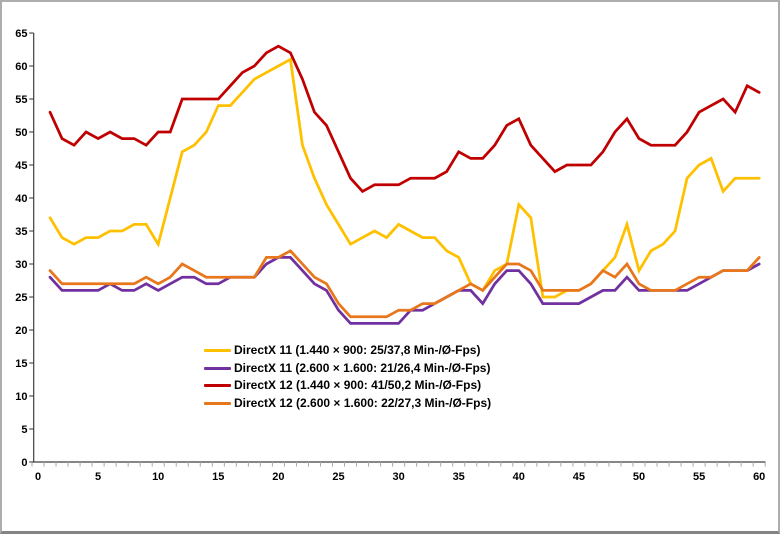  I want to click on x-tick-label: 35, so click(459, 477).